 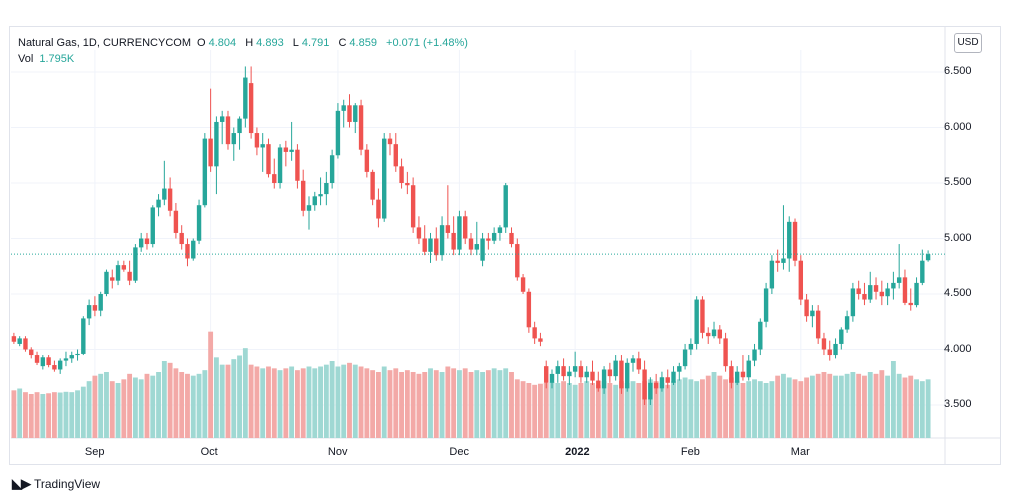 What do you see at coordinates (958, 237) in the screenshot?
I see `price-tick-label: 5.000` at bounding box center [958, 237].